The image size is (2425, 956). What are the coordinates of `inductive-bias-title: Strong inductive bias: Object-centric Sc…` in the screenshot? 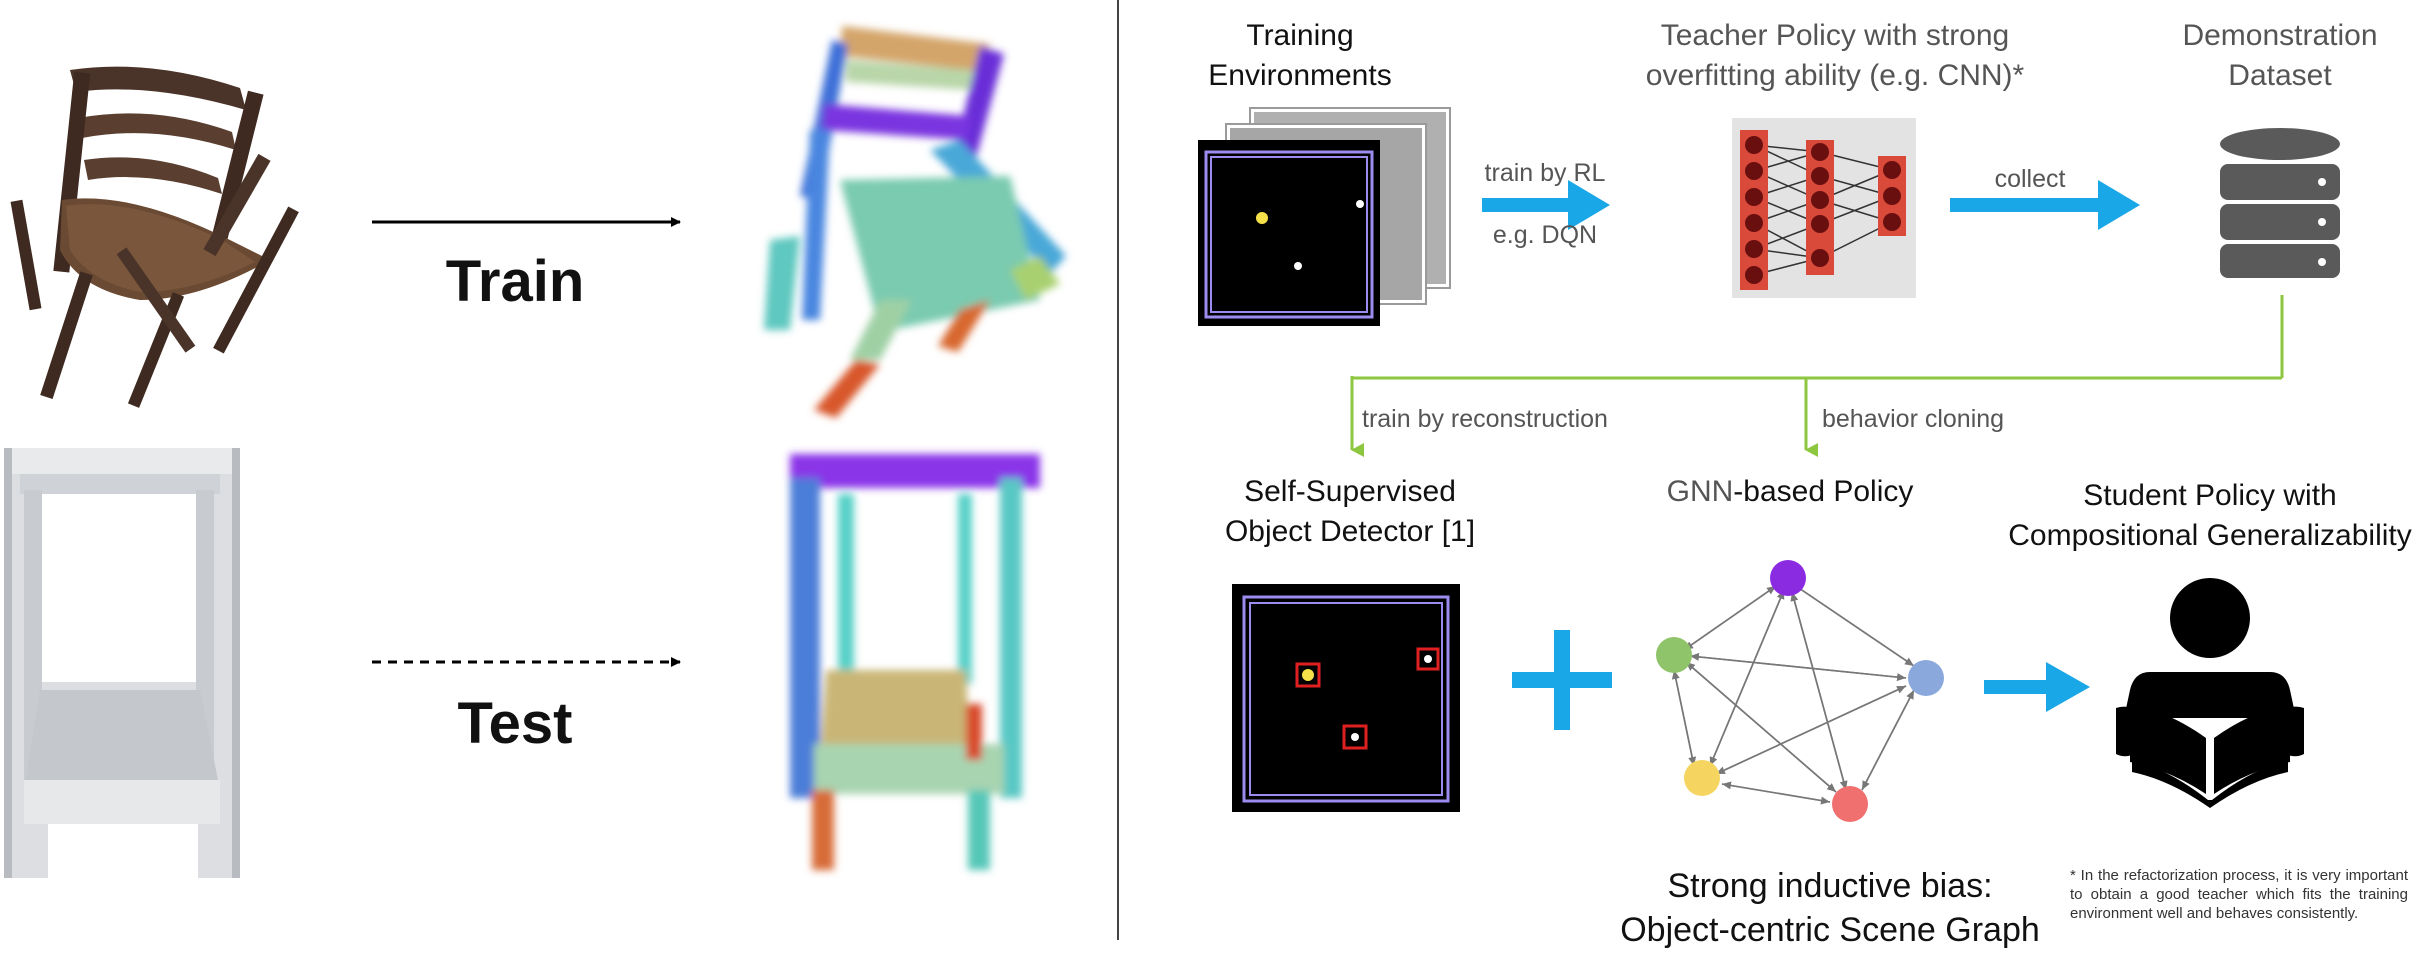 It's located at (1830, 908).